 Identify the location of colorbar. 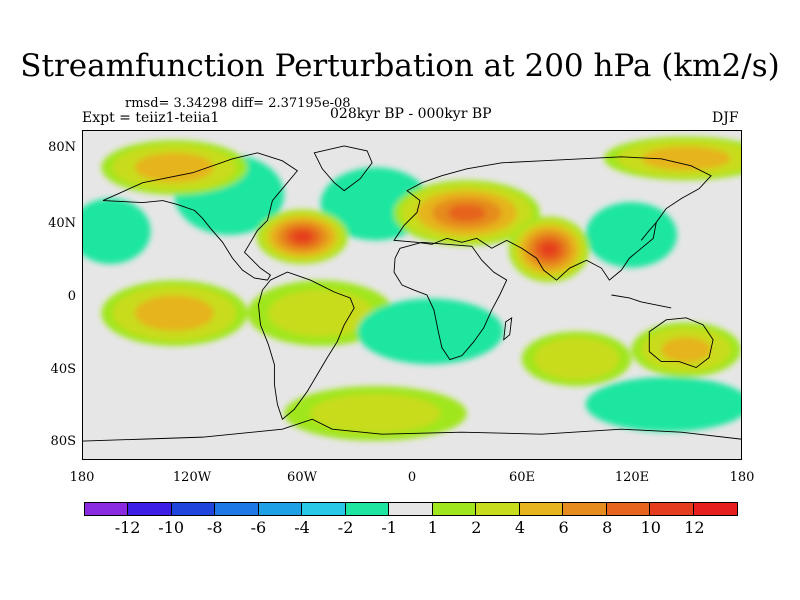
(411, 509).